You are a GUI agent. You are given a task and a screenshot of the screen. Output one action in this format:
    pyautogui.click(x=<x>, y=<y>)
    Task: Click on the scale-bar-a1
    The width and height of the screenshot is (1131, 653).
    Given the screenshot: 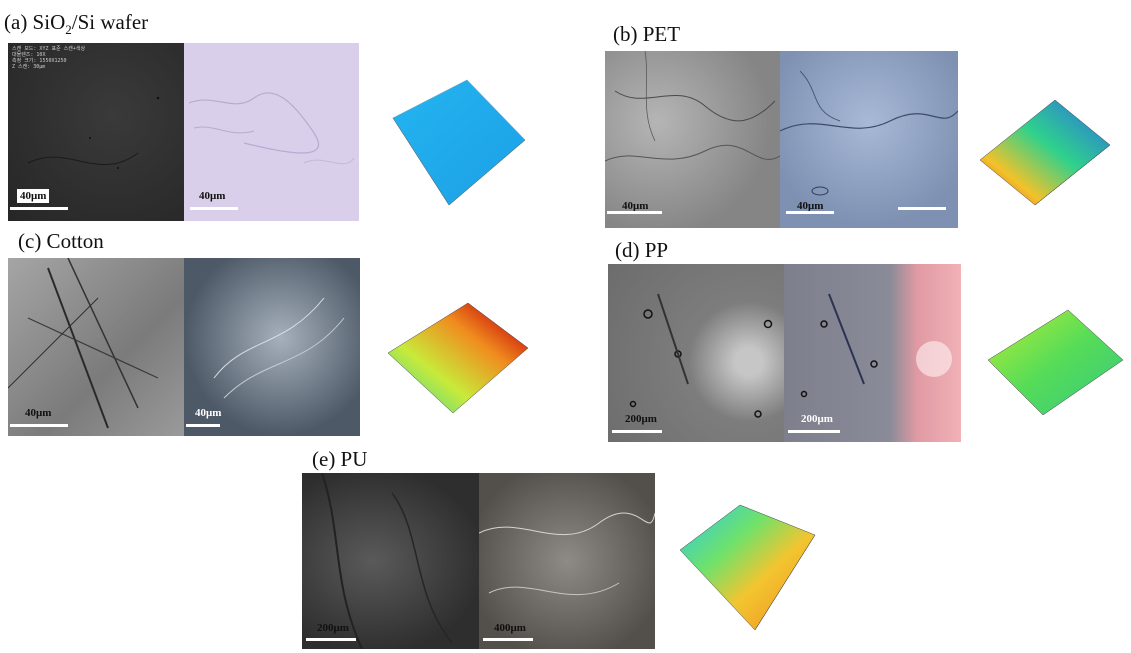 What is the action you would take?
    pyautogui.click(x=39, y=208)
    